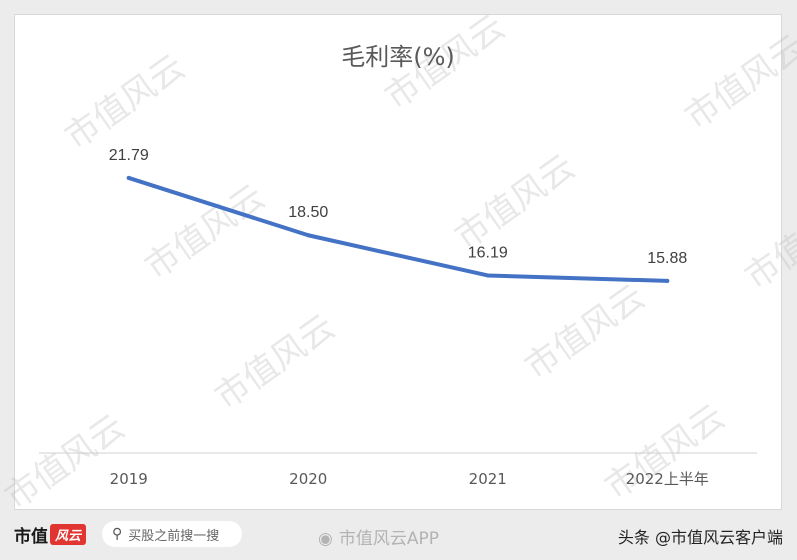 The height and width of the screenshot is (560, 797). Describe the element at coordinates (398, 57) in the screenshot. I see `chart-title: 毛利率(%)` at that location.